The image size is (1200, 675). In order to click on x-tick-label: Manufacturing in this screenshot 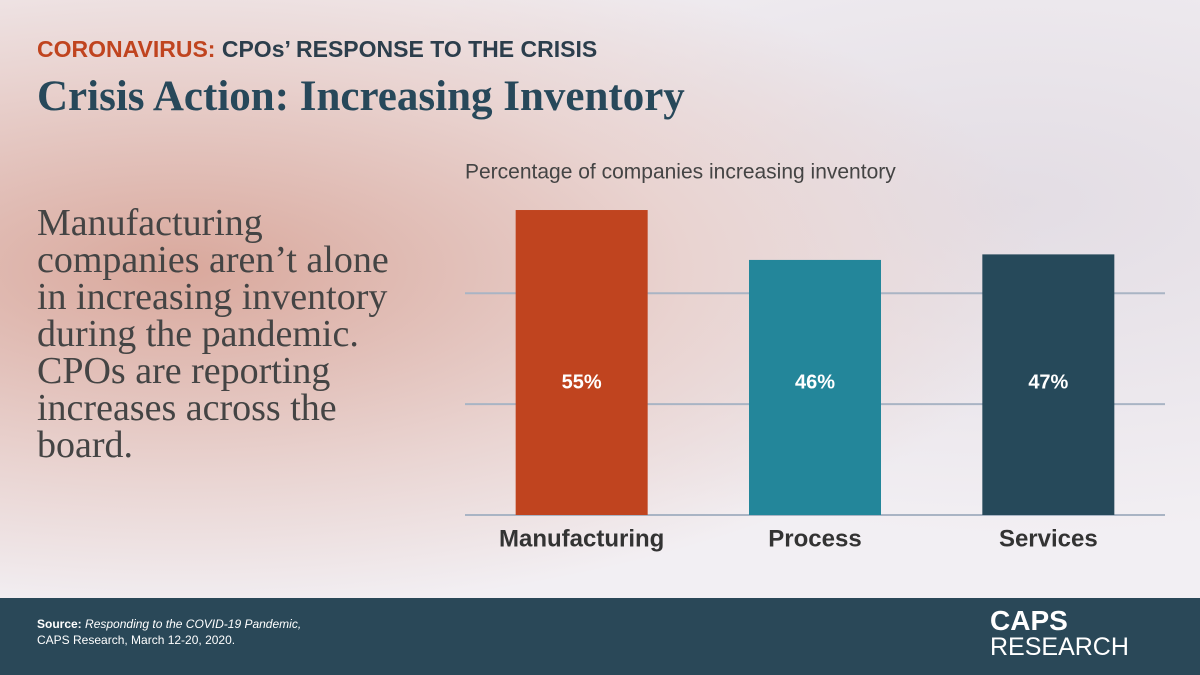, I will do `click(581, 538)`.